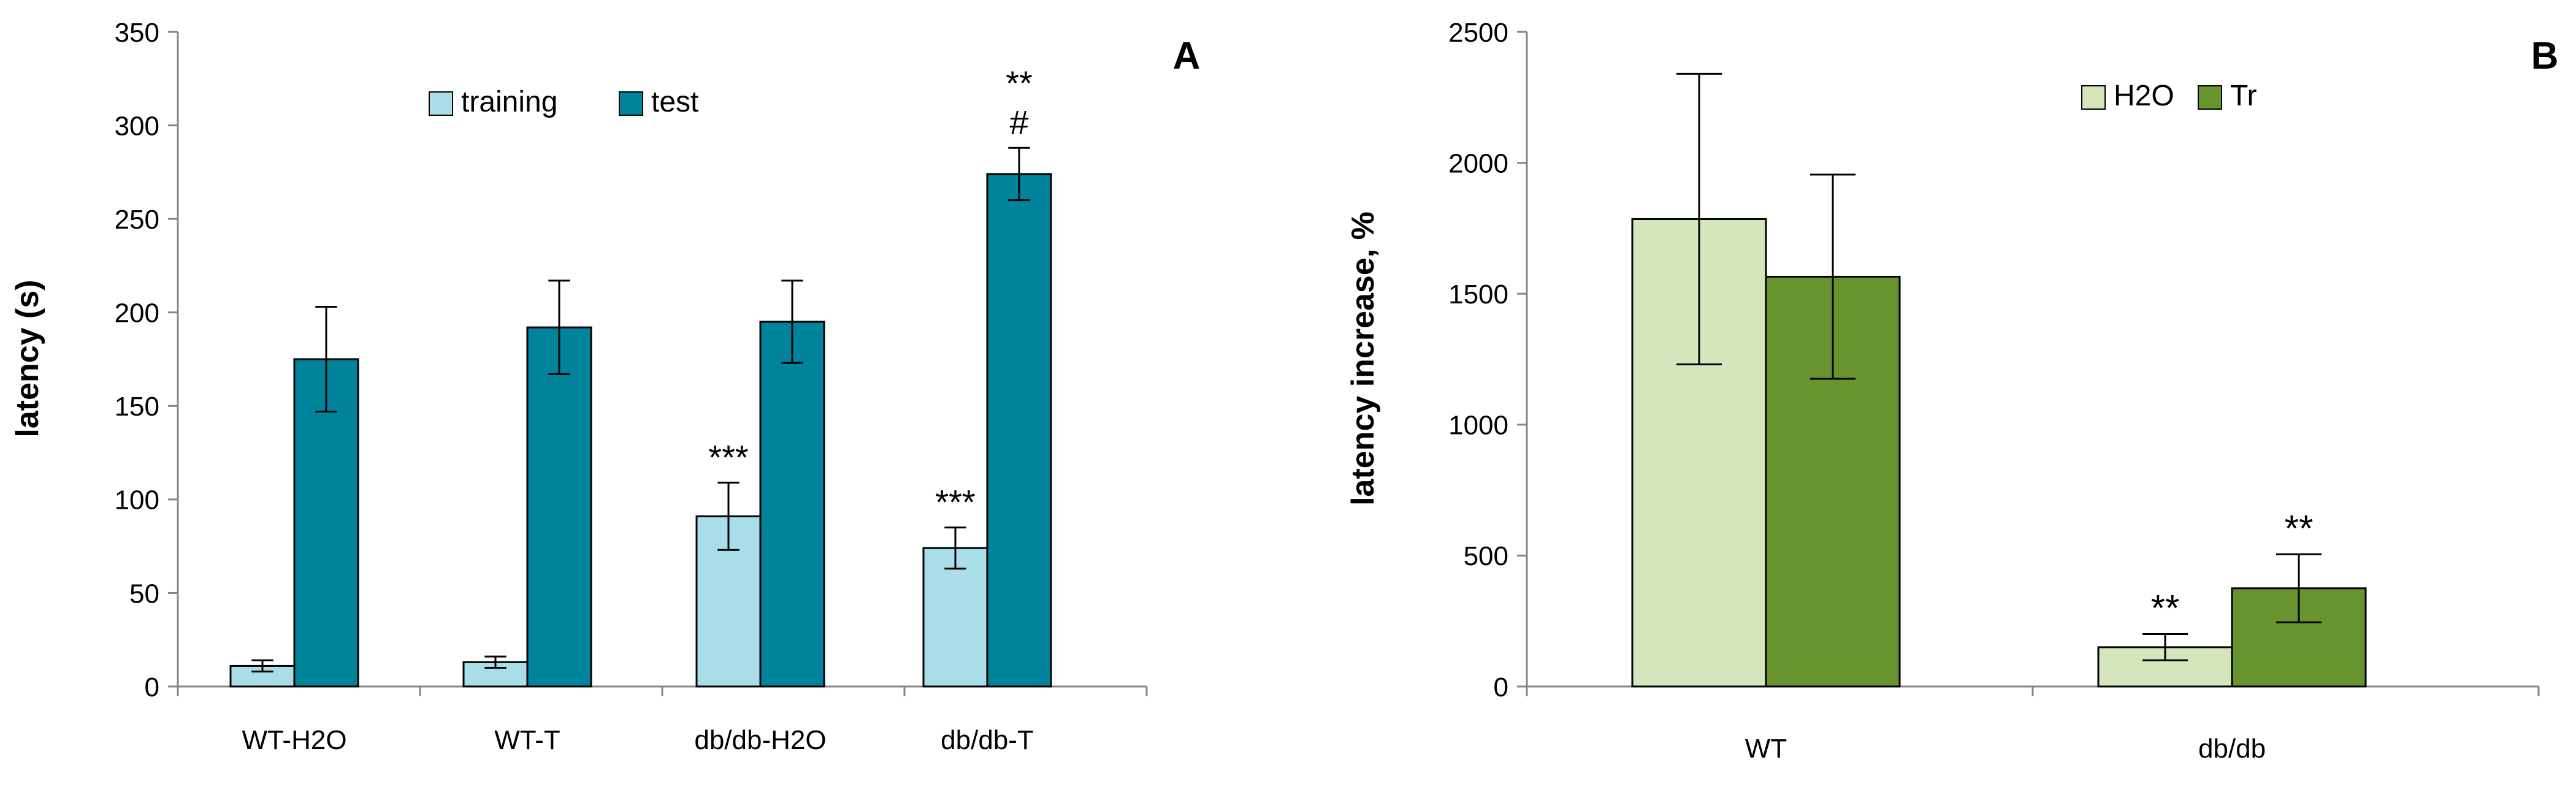 This screenshot has width=2576, height=787. What do you see at coordinates (137, 126) in the screenshot?
I see `y-tick-label: 300` at bounding box center [137, 126].